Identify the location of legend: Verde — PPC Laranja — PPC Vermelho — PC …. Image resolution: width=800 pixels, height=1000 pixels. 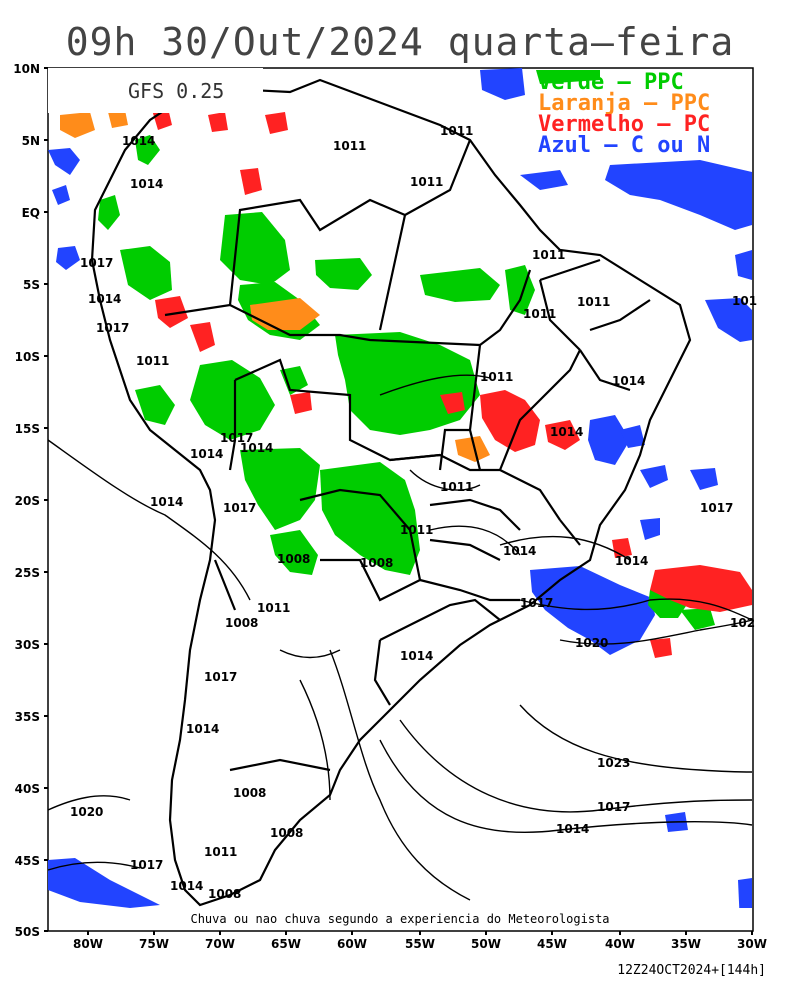
(624, 114).